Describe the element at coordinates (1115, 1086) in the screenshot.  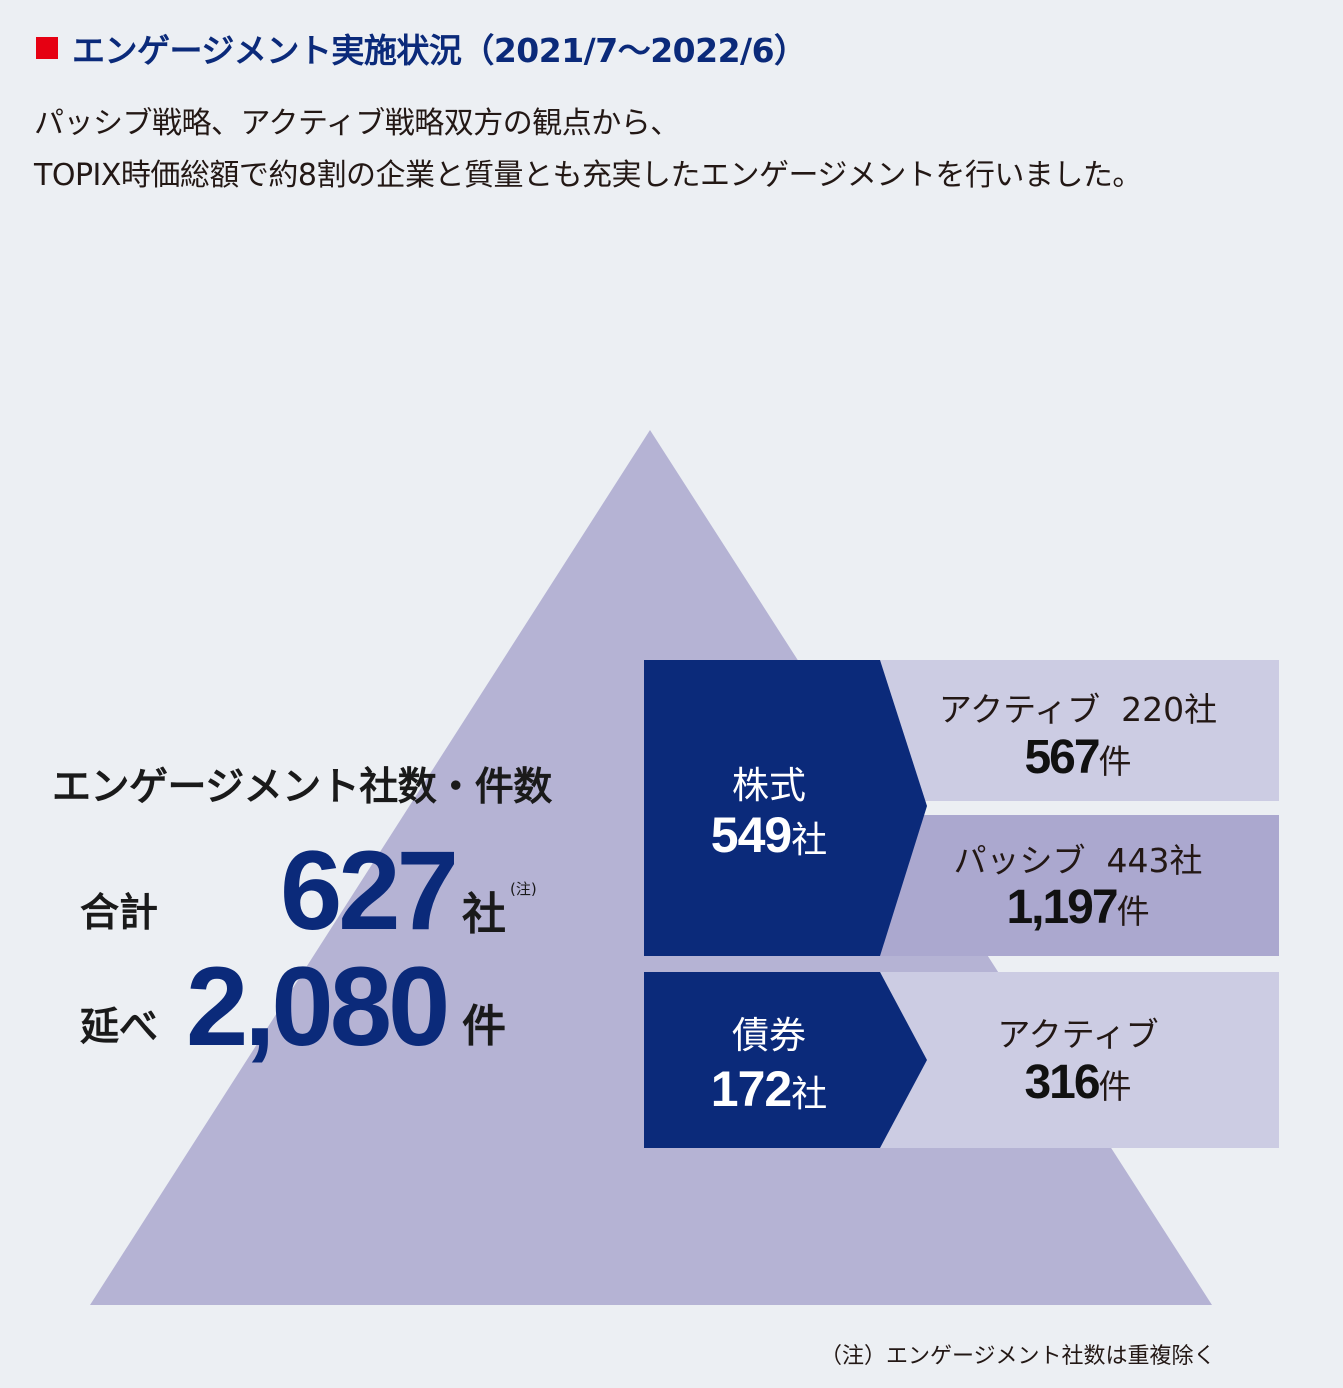
I see `bond-active-cases-unit: 件` at that location.